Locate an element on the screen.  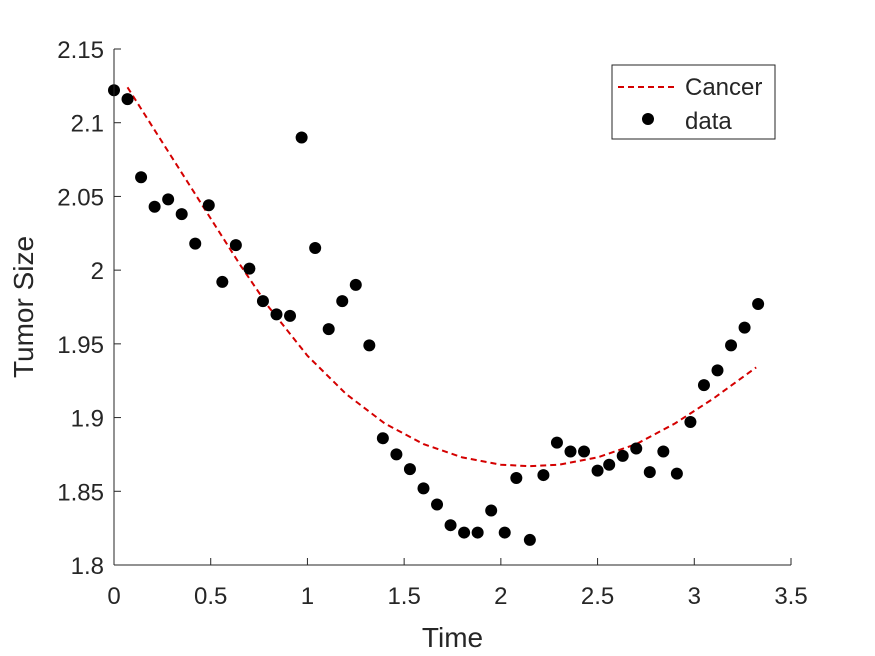
y-axis-label: Tumor Size is located at coordinates (23, 307).